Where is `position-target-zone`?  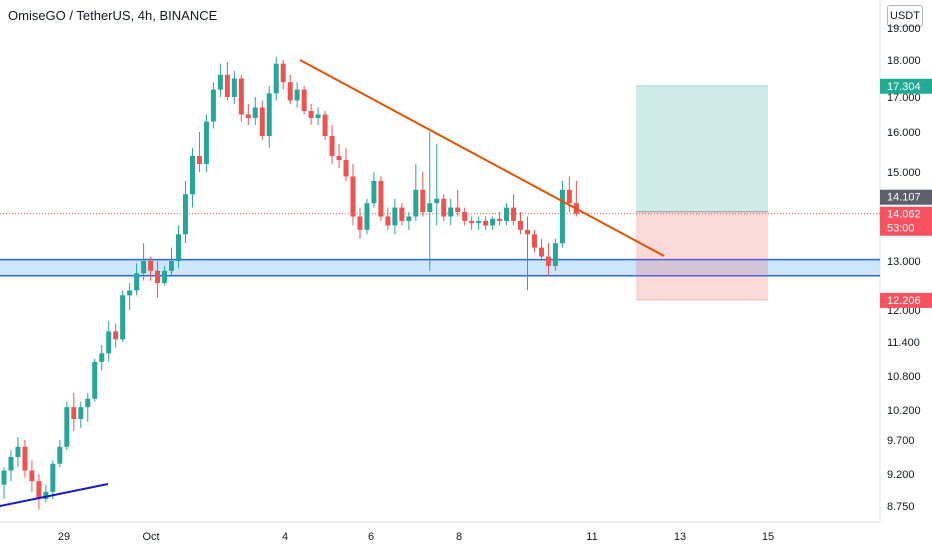
position-target-zone is located at coordinates (702, 148).